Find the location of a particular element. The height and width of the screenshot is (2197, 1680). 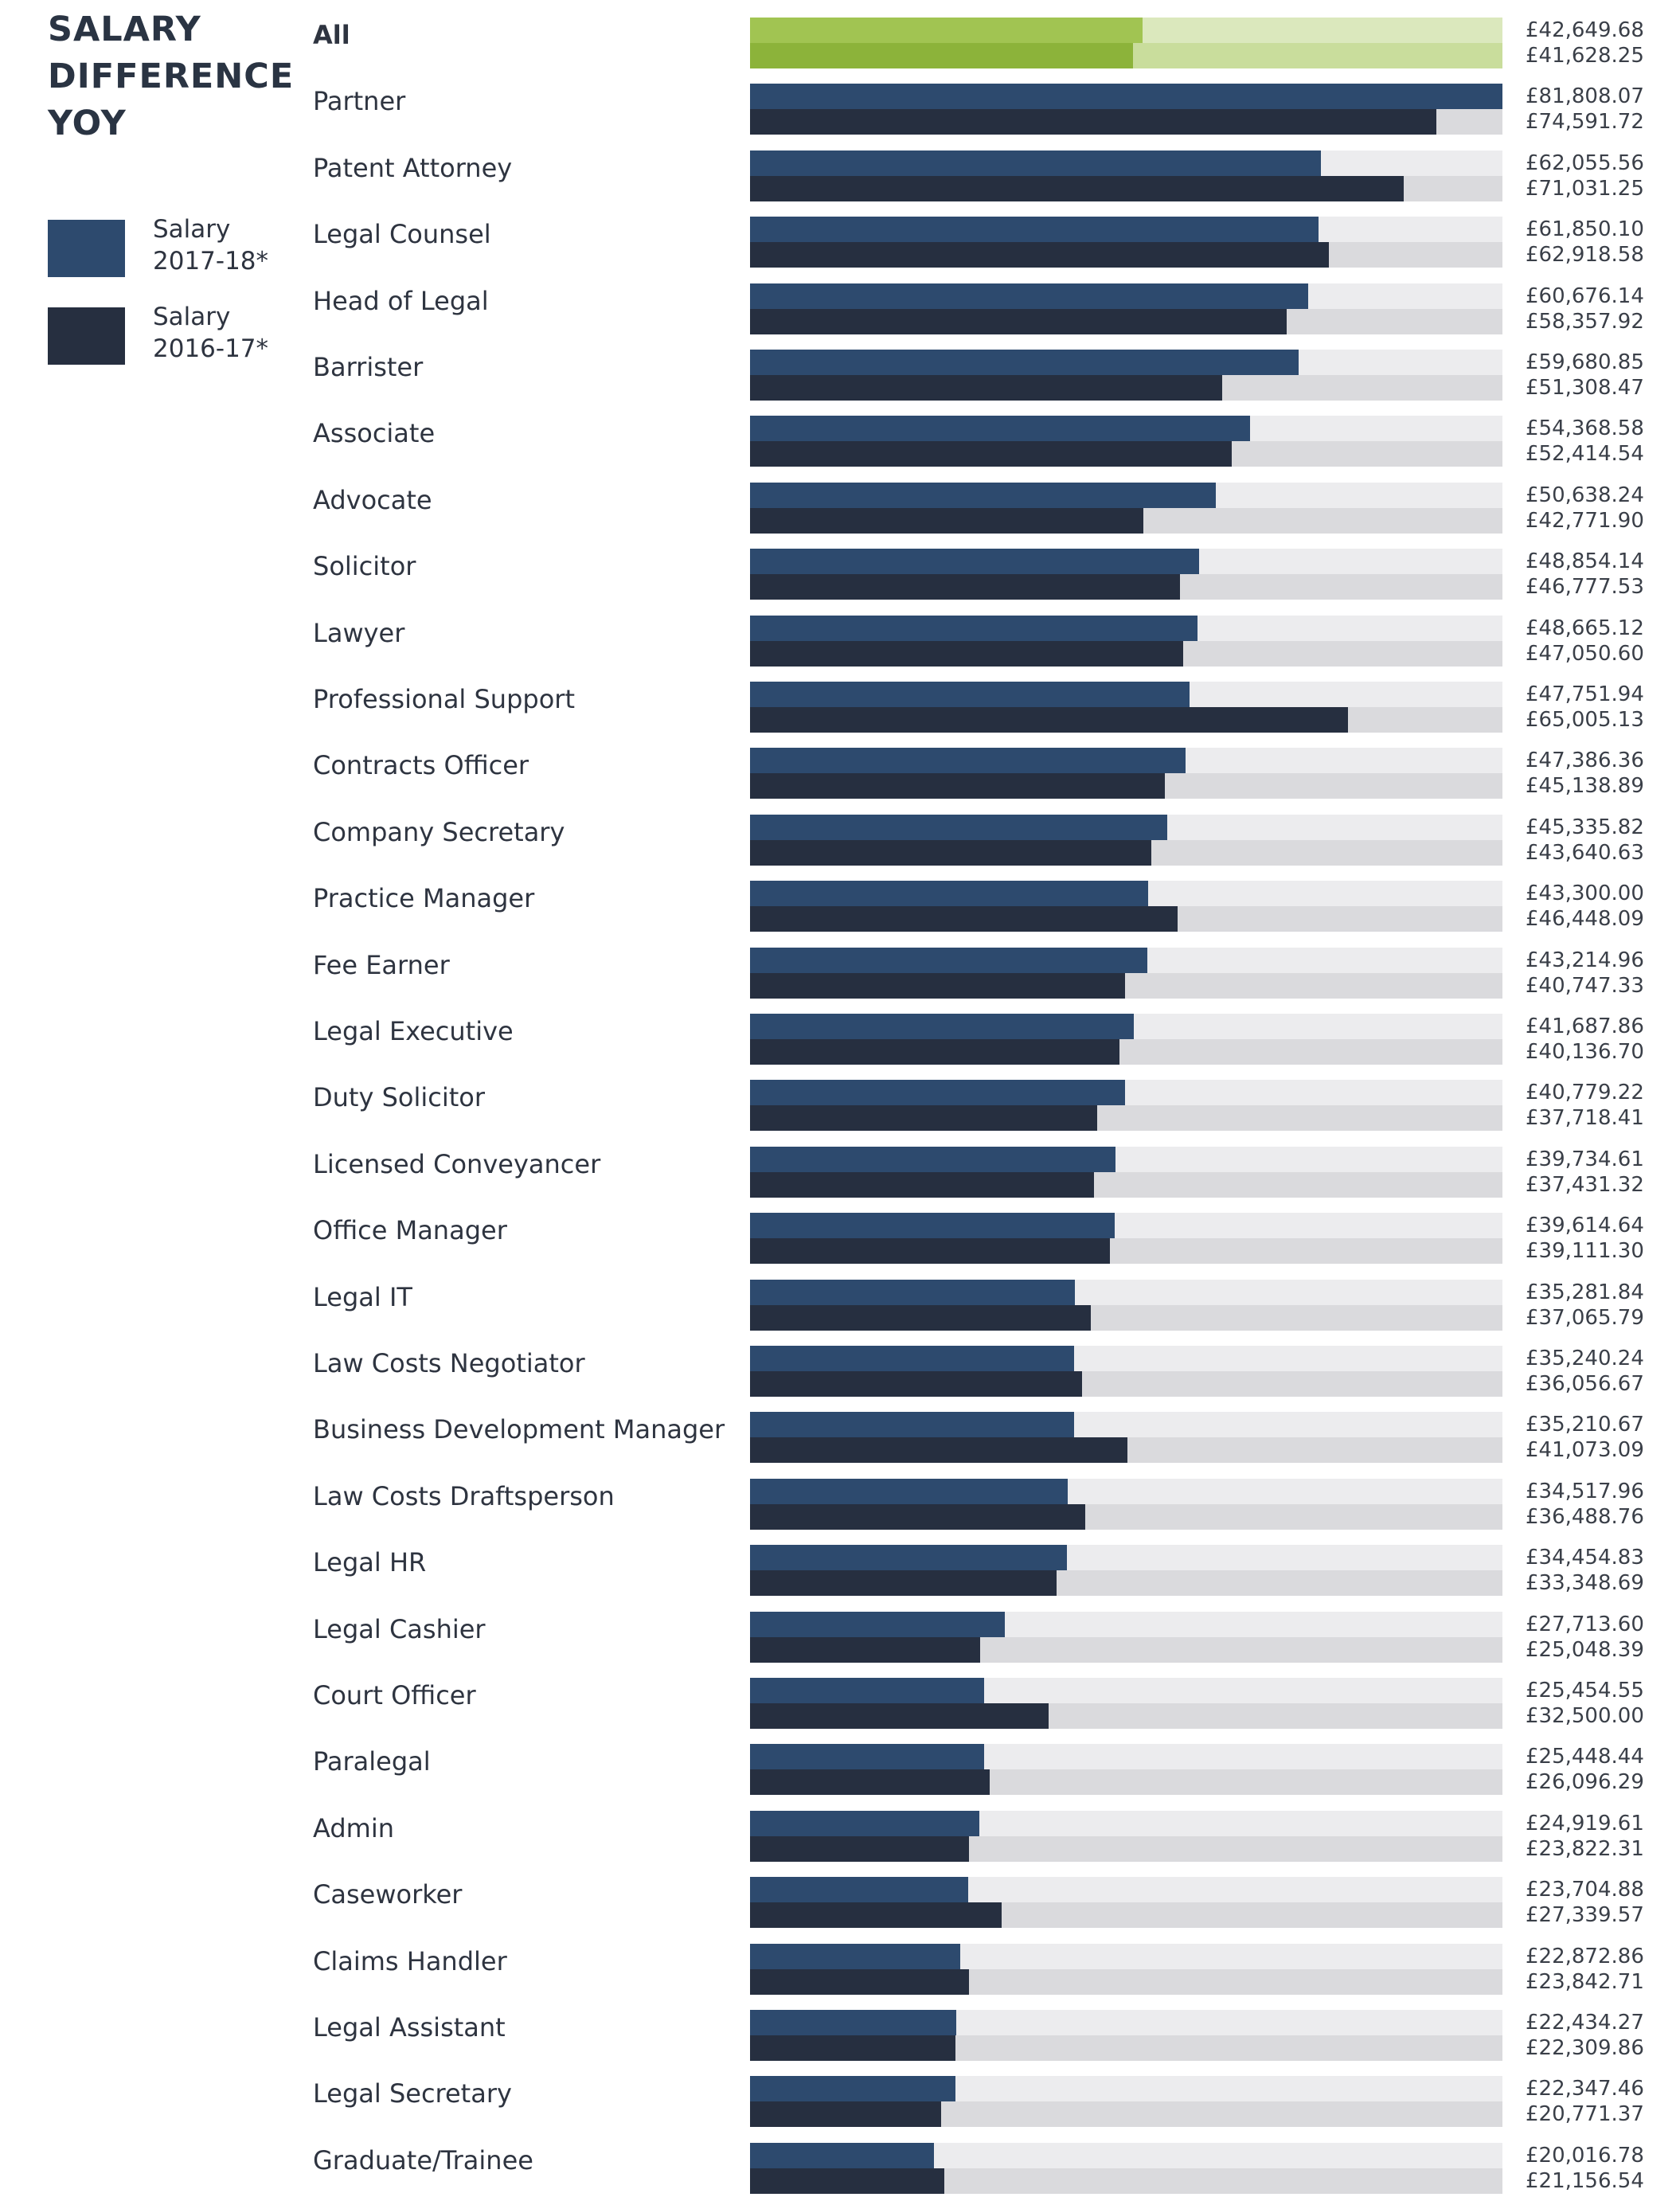

value-label-2016-17-fee-earner: £40,747.33 is located at coordinates (1585, 985).